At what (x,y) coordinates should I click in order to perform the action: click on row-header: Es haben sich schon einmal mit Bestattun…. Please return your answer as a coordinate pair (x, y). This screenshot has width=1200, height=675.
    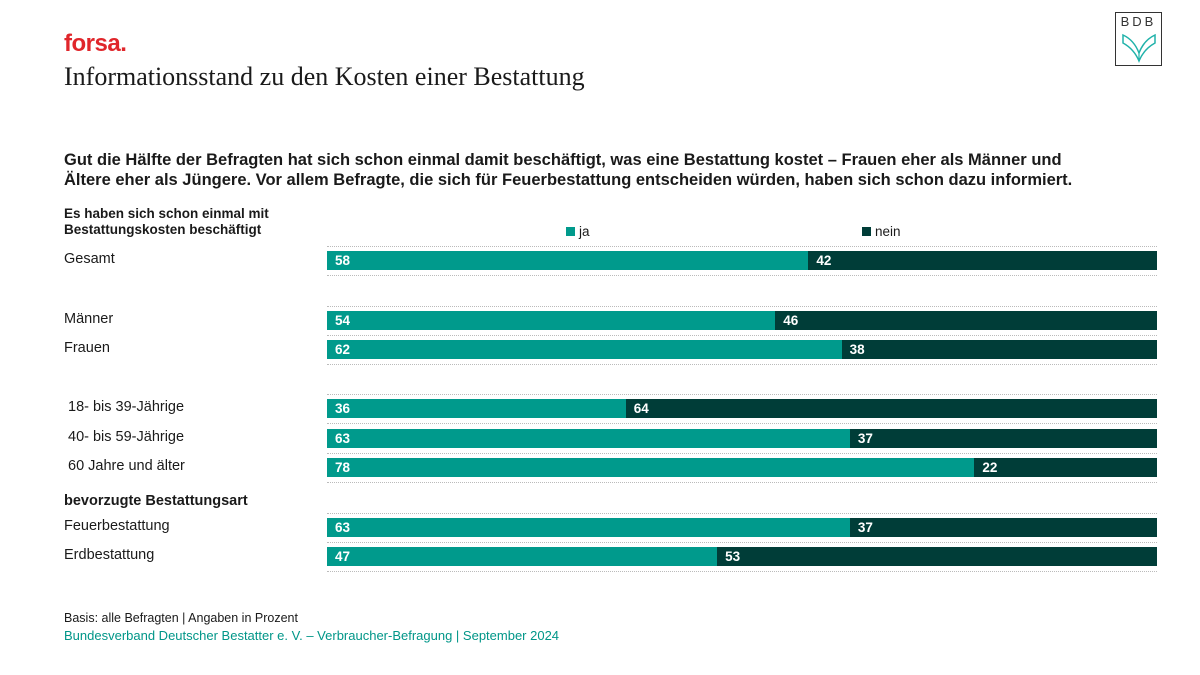
    Looking at the image, I should click on (166, 222).